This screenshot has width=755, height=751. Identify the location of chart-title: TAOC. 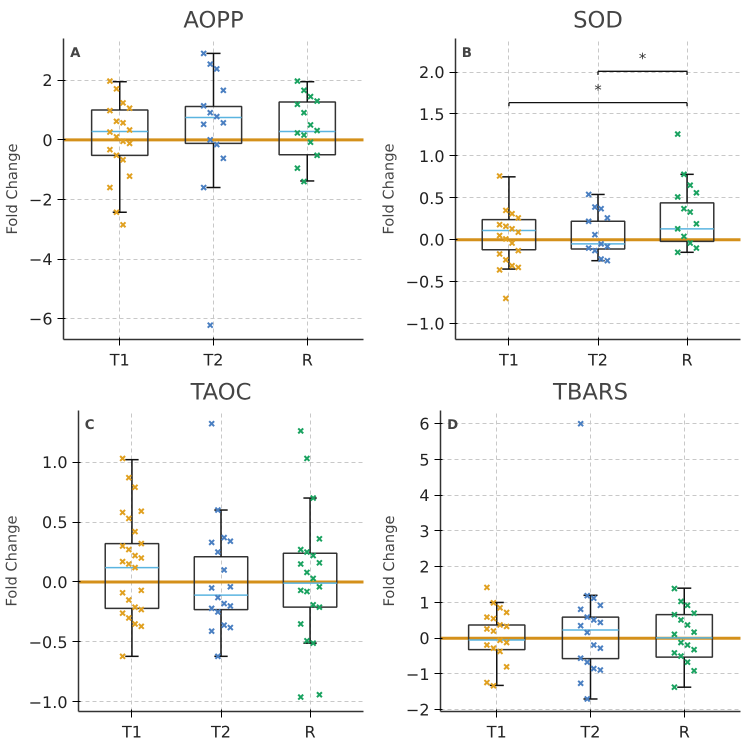
(221, 393).